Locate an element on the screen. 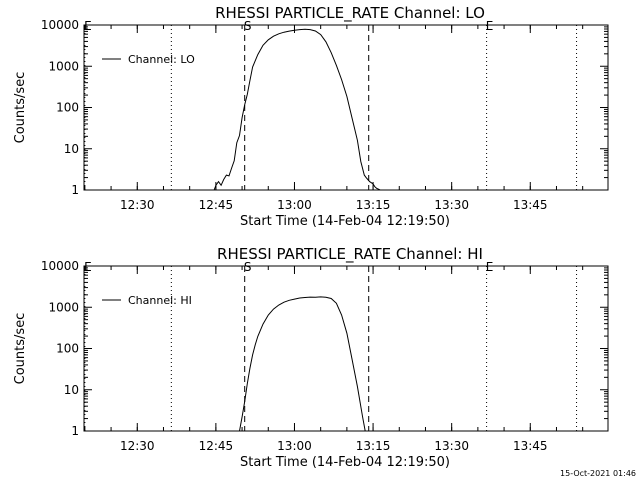 This screenshot has height=480, width=640. legend-label: Channel: LO is located at coordinates (161, 59).